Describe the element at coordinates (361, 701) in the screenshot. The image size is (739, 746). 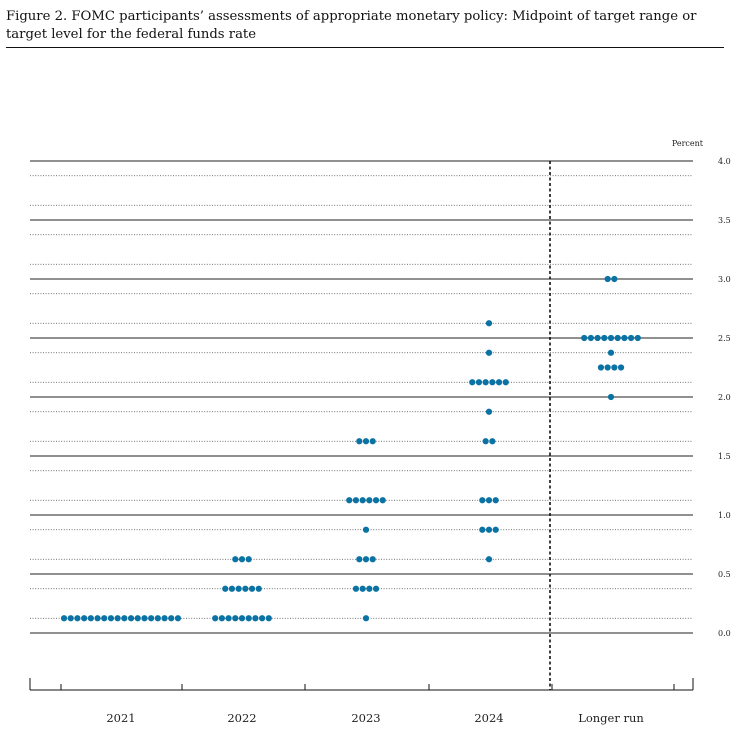
I see `x-axis: 2021 2022 2023 2024 Longer run` at that location.